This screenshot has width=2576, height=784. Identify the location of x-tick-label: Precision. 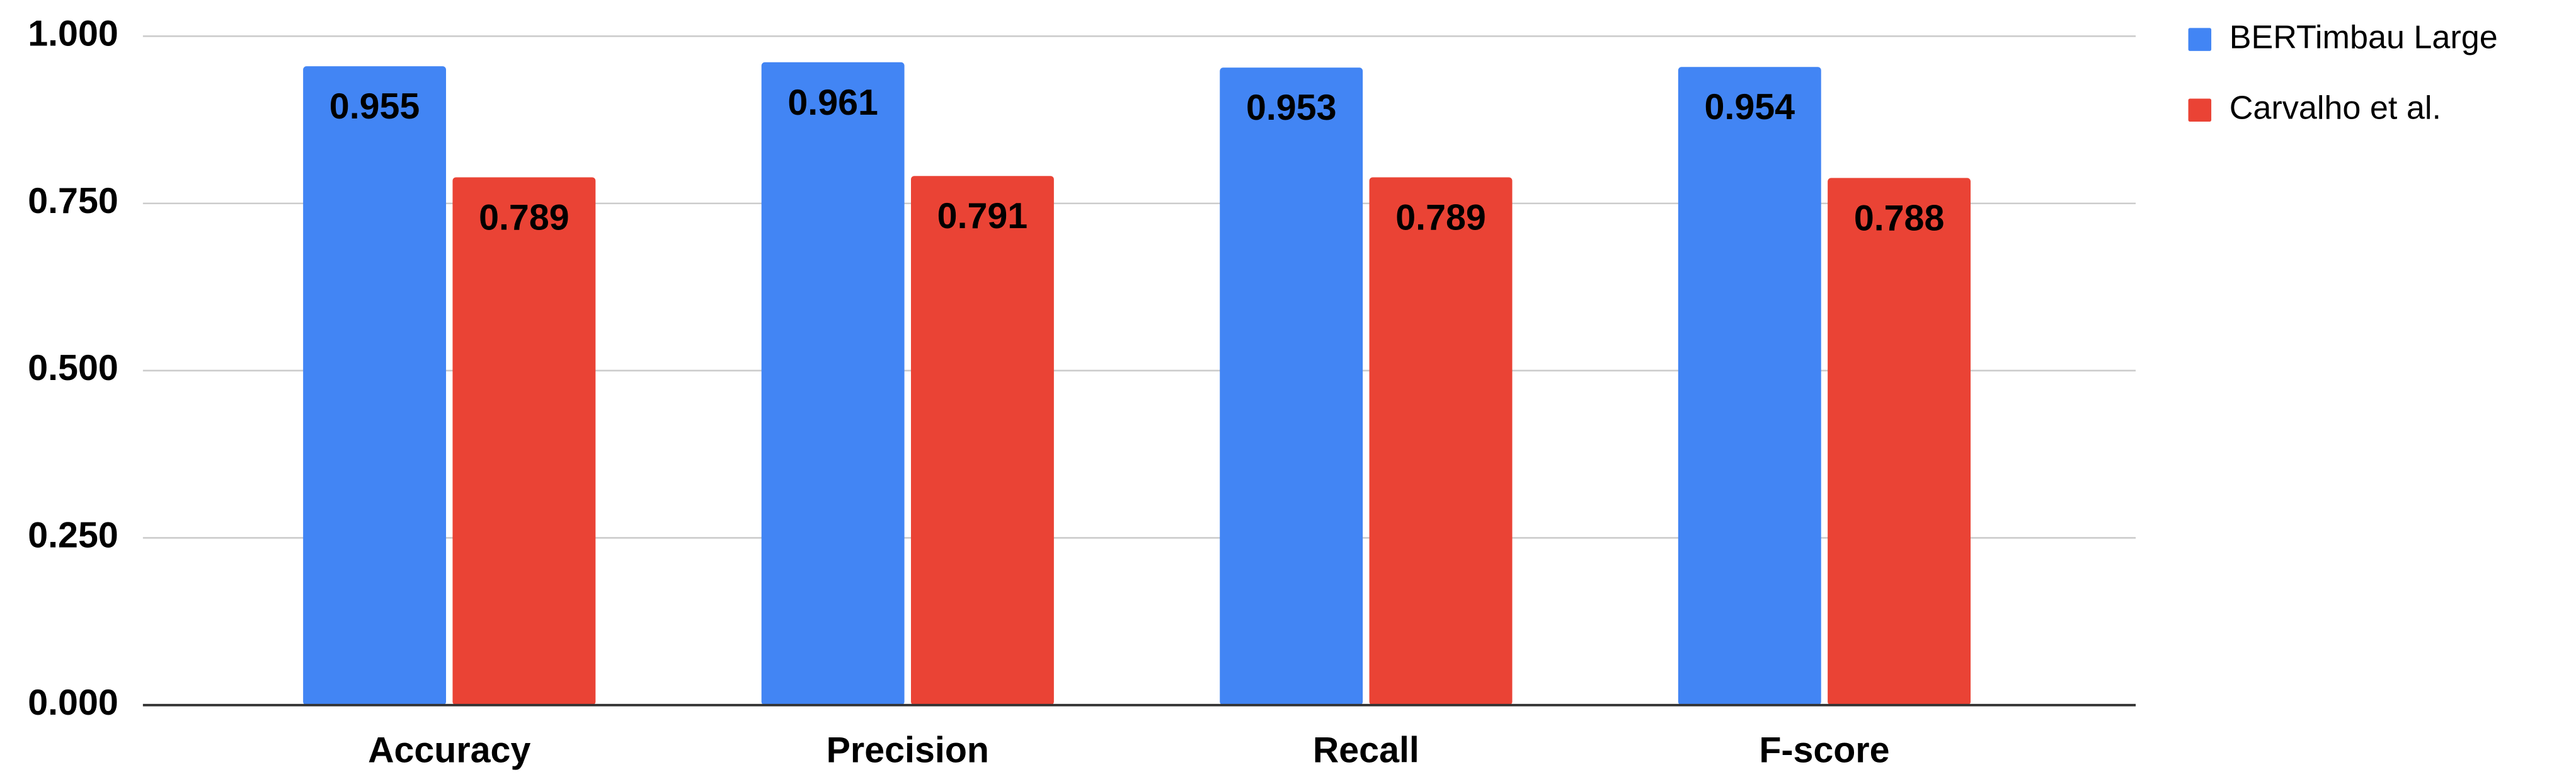
(908, 751).